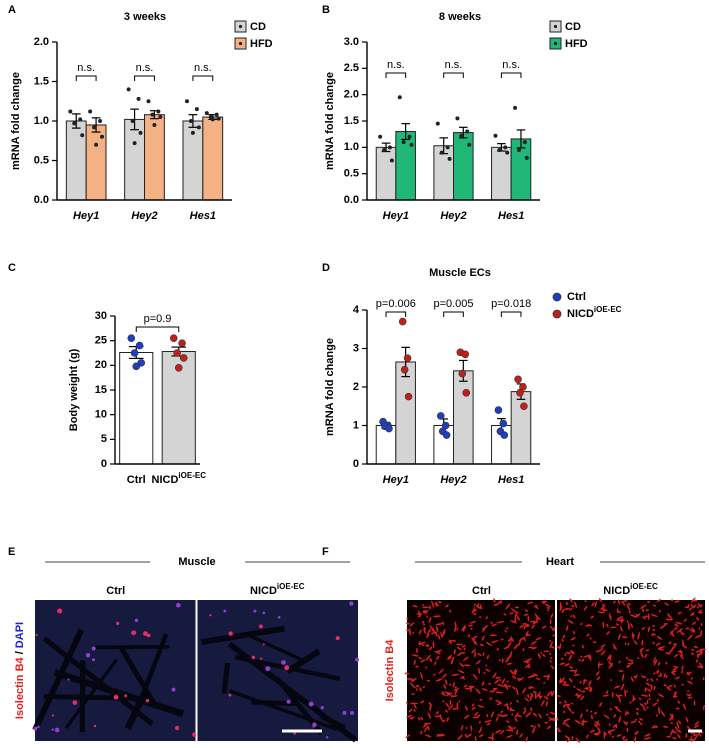  I want to click on stain-part: Isolectin B4, so click(390, 670).